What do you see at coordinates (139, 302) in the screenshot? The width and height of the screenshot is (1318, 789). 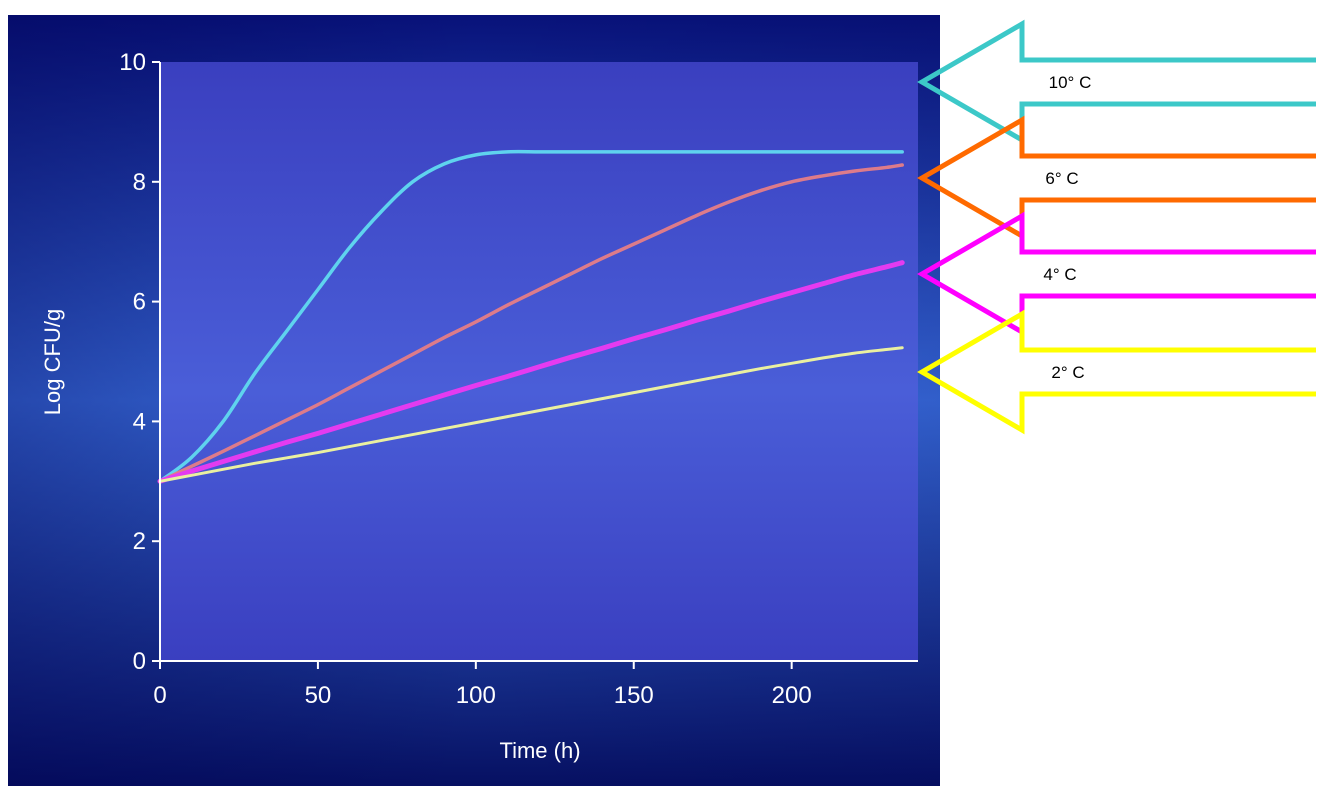 I see `y-tick-label: 6` at bounding box center [139, 302].